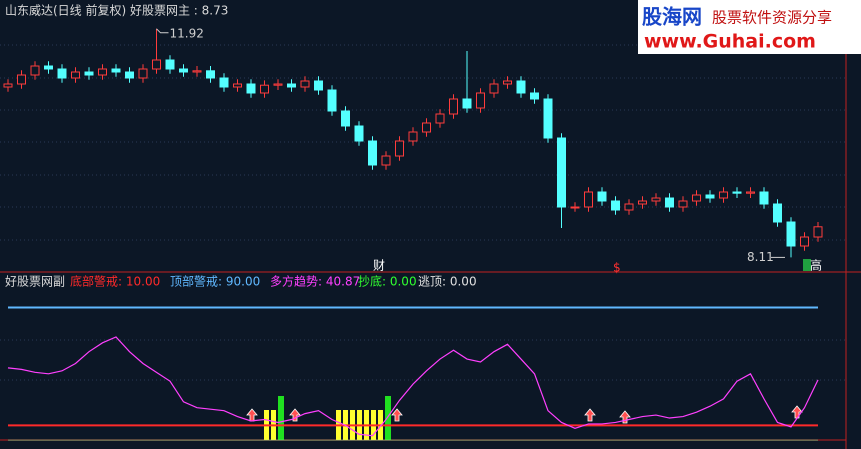 Image resolution: width=861 pixels, height=449 pixels. I want to click on annotation-pointer, so click(162, 31).